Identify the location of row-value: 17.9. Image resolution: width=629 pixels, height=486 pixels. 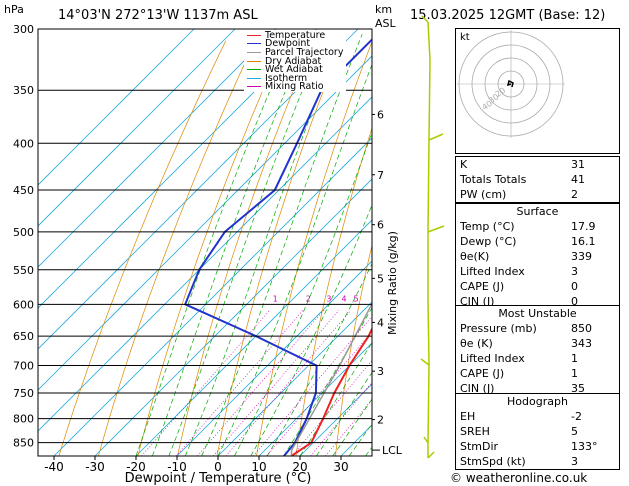
(583, 226).